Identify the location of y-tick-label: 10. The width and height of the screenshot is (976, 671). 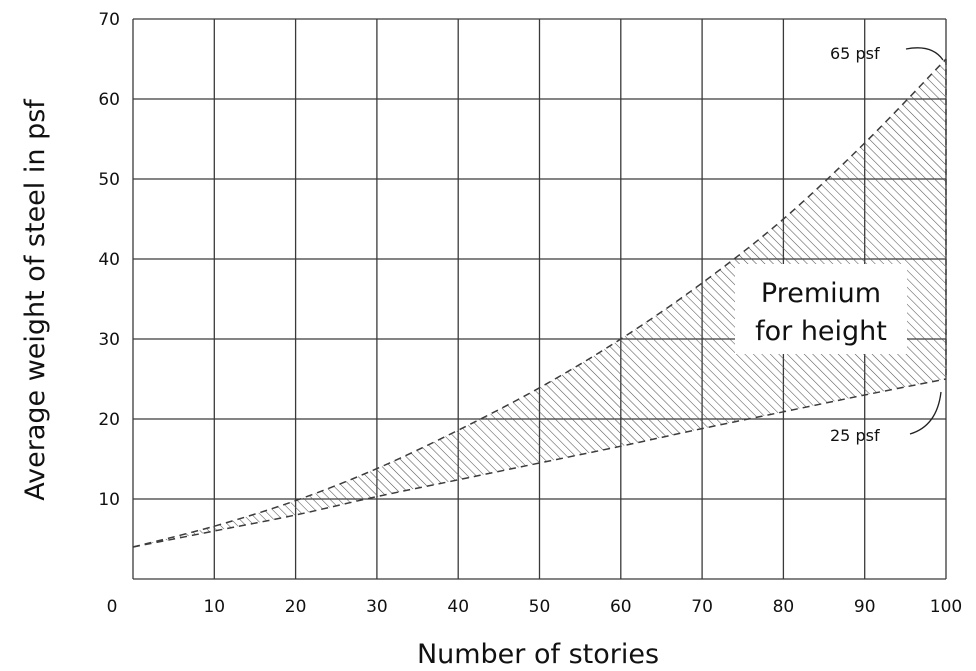
(109, 500).